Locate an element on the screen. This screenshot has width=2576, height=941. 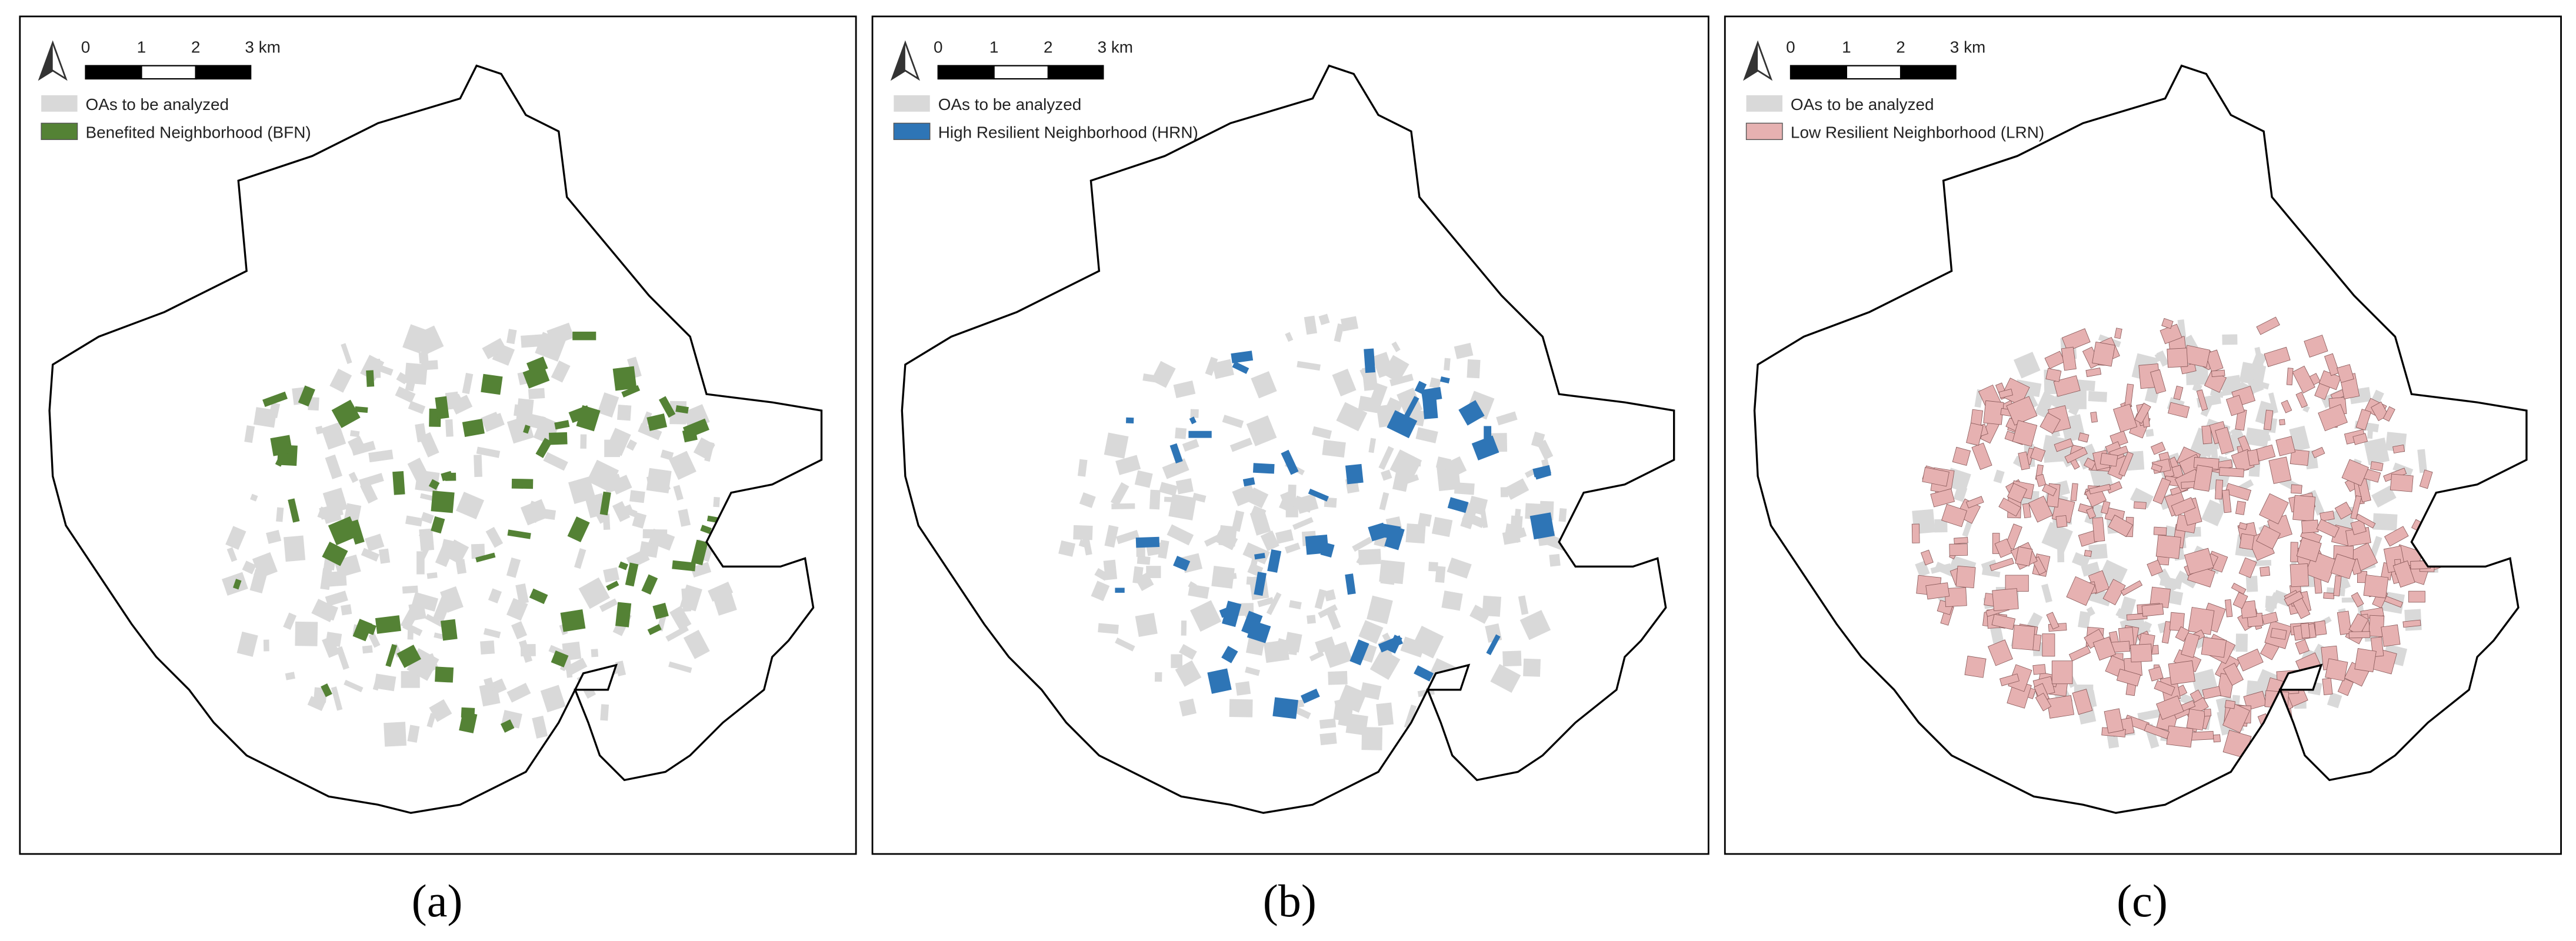
north-arrow-half is located at coordinates (46, 60).